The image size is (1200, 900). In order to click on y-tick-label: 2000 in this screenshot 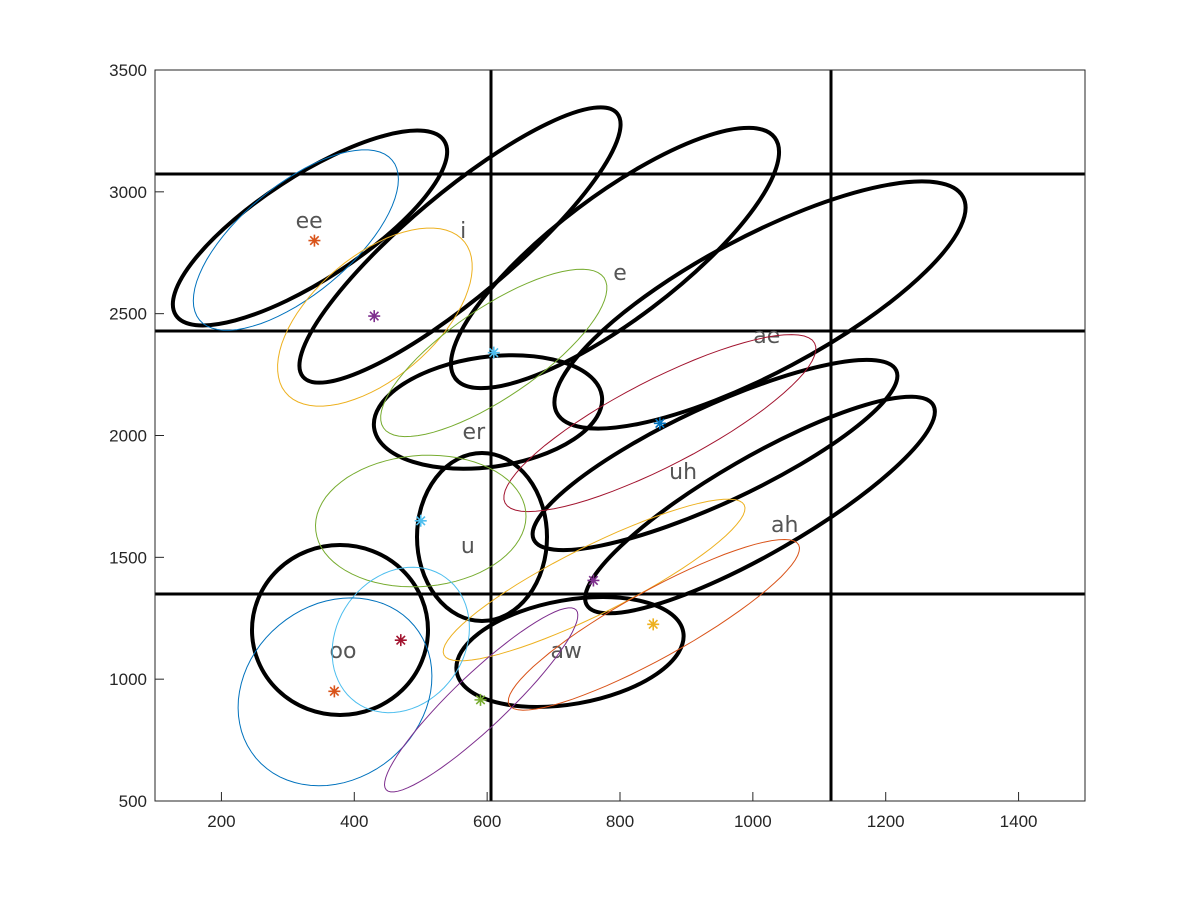, I will do `click(128, 436)`.